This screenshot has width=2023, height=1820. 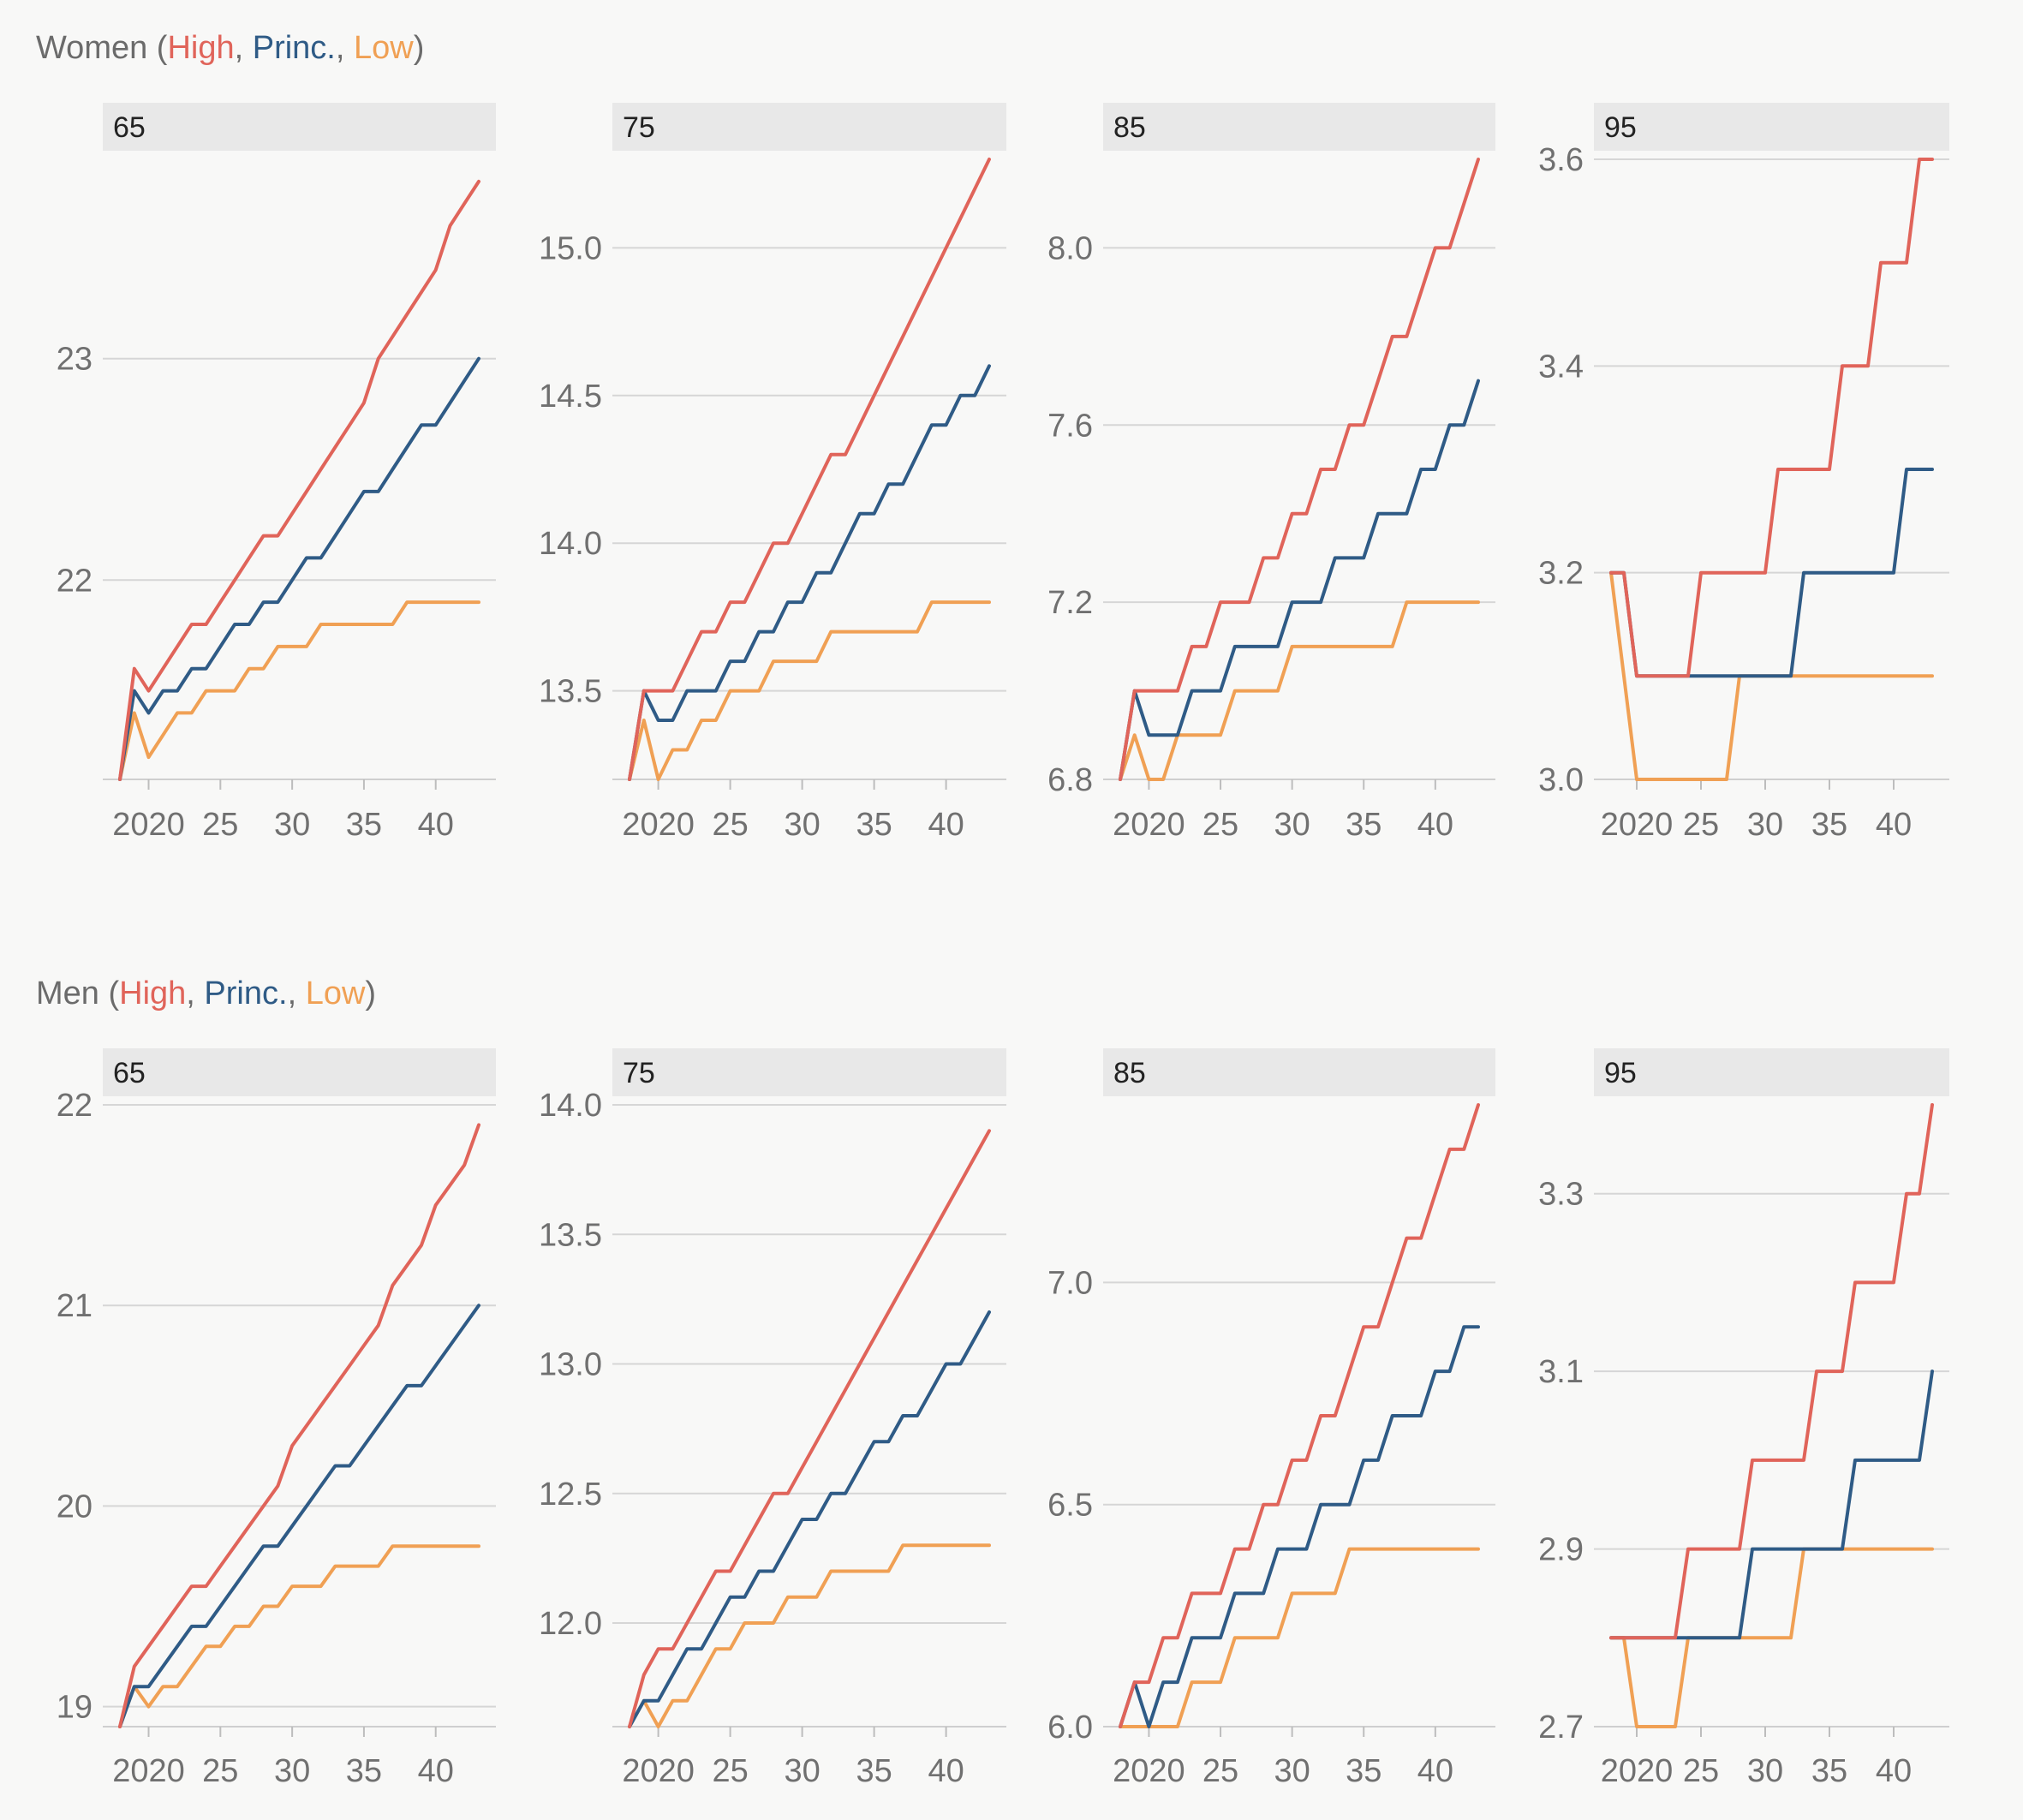 I want to click on group-title-part: Men (, so click(x=77, y=994).